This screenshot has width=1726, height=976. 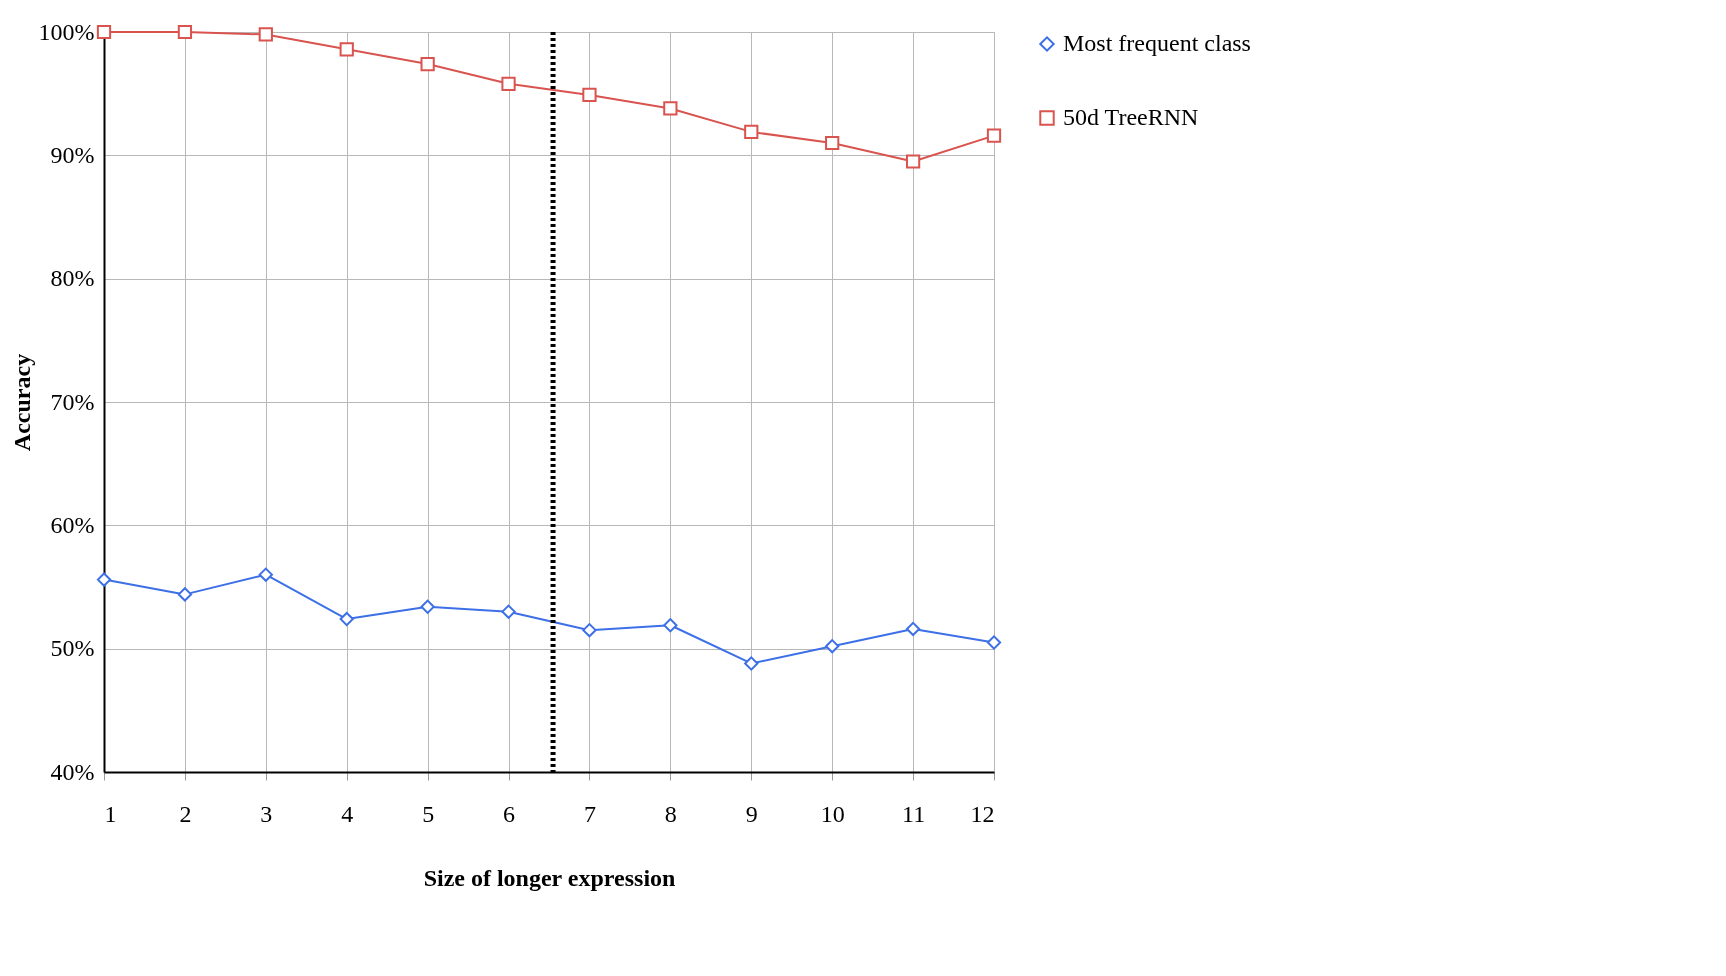 I want to click on y-tick-label: 60%, so click(x=72, y=524).